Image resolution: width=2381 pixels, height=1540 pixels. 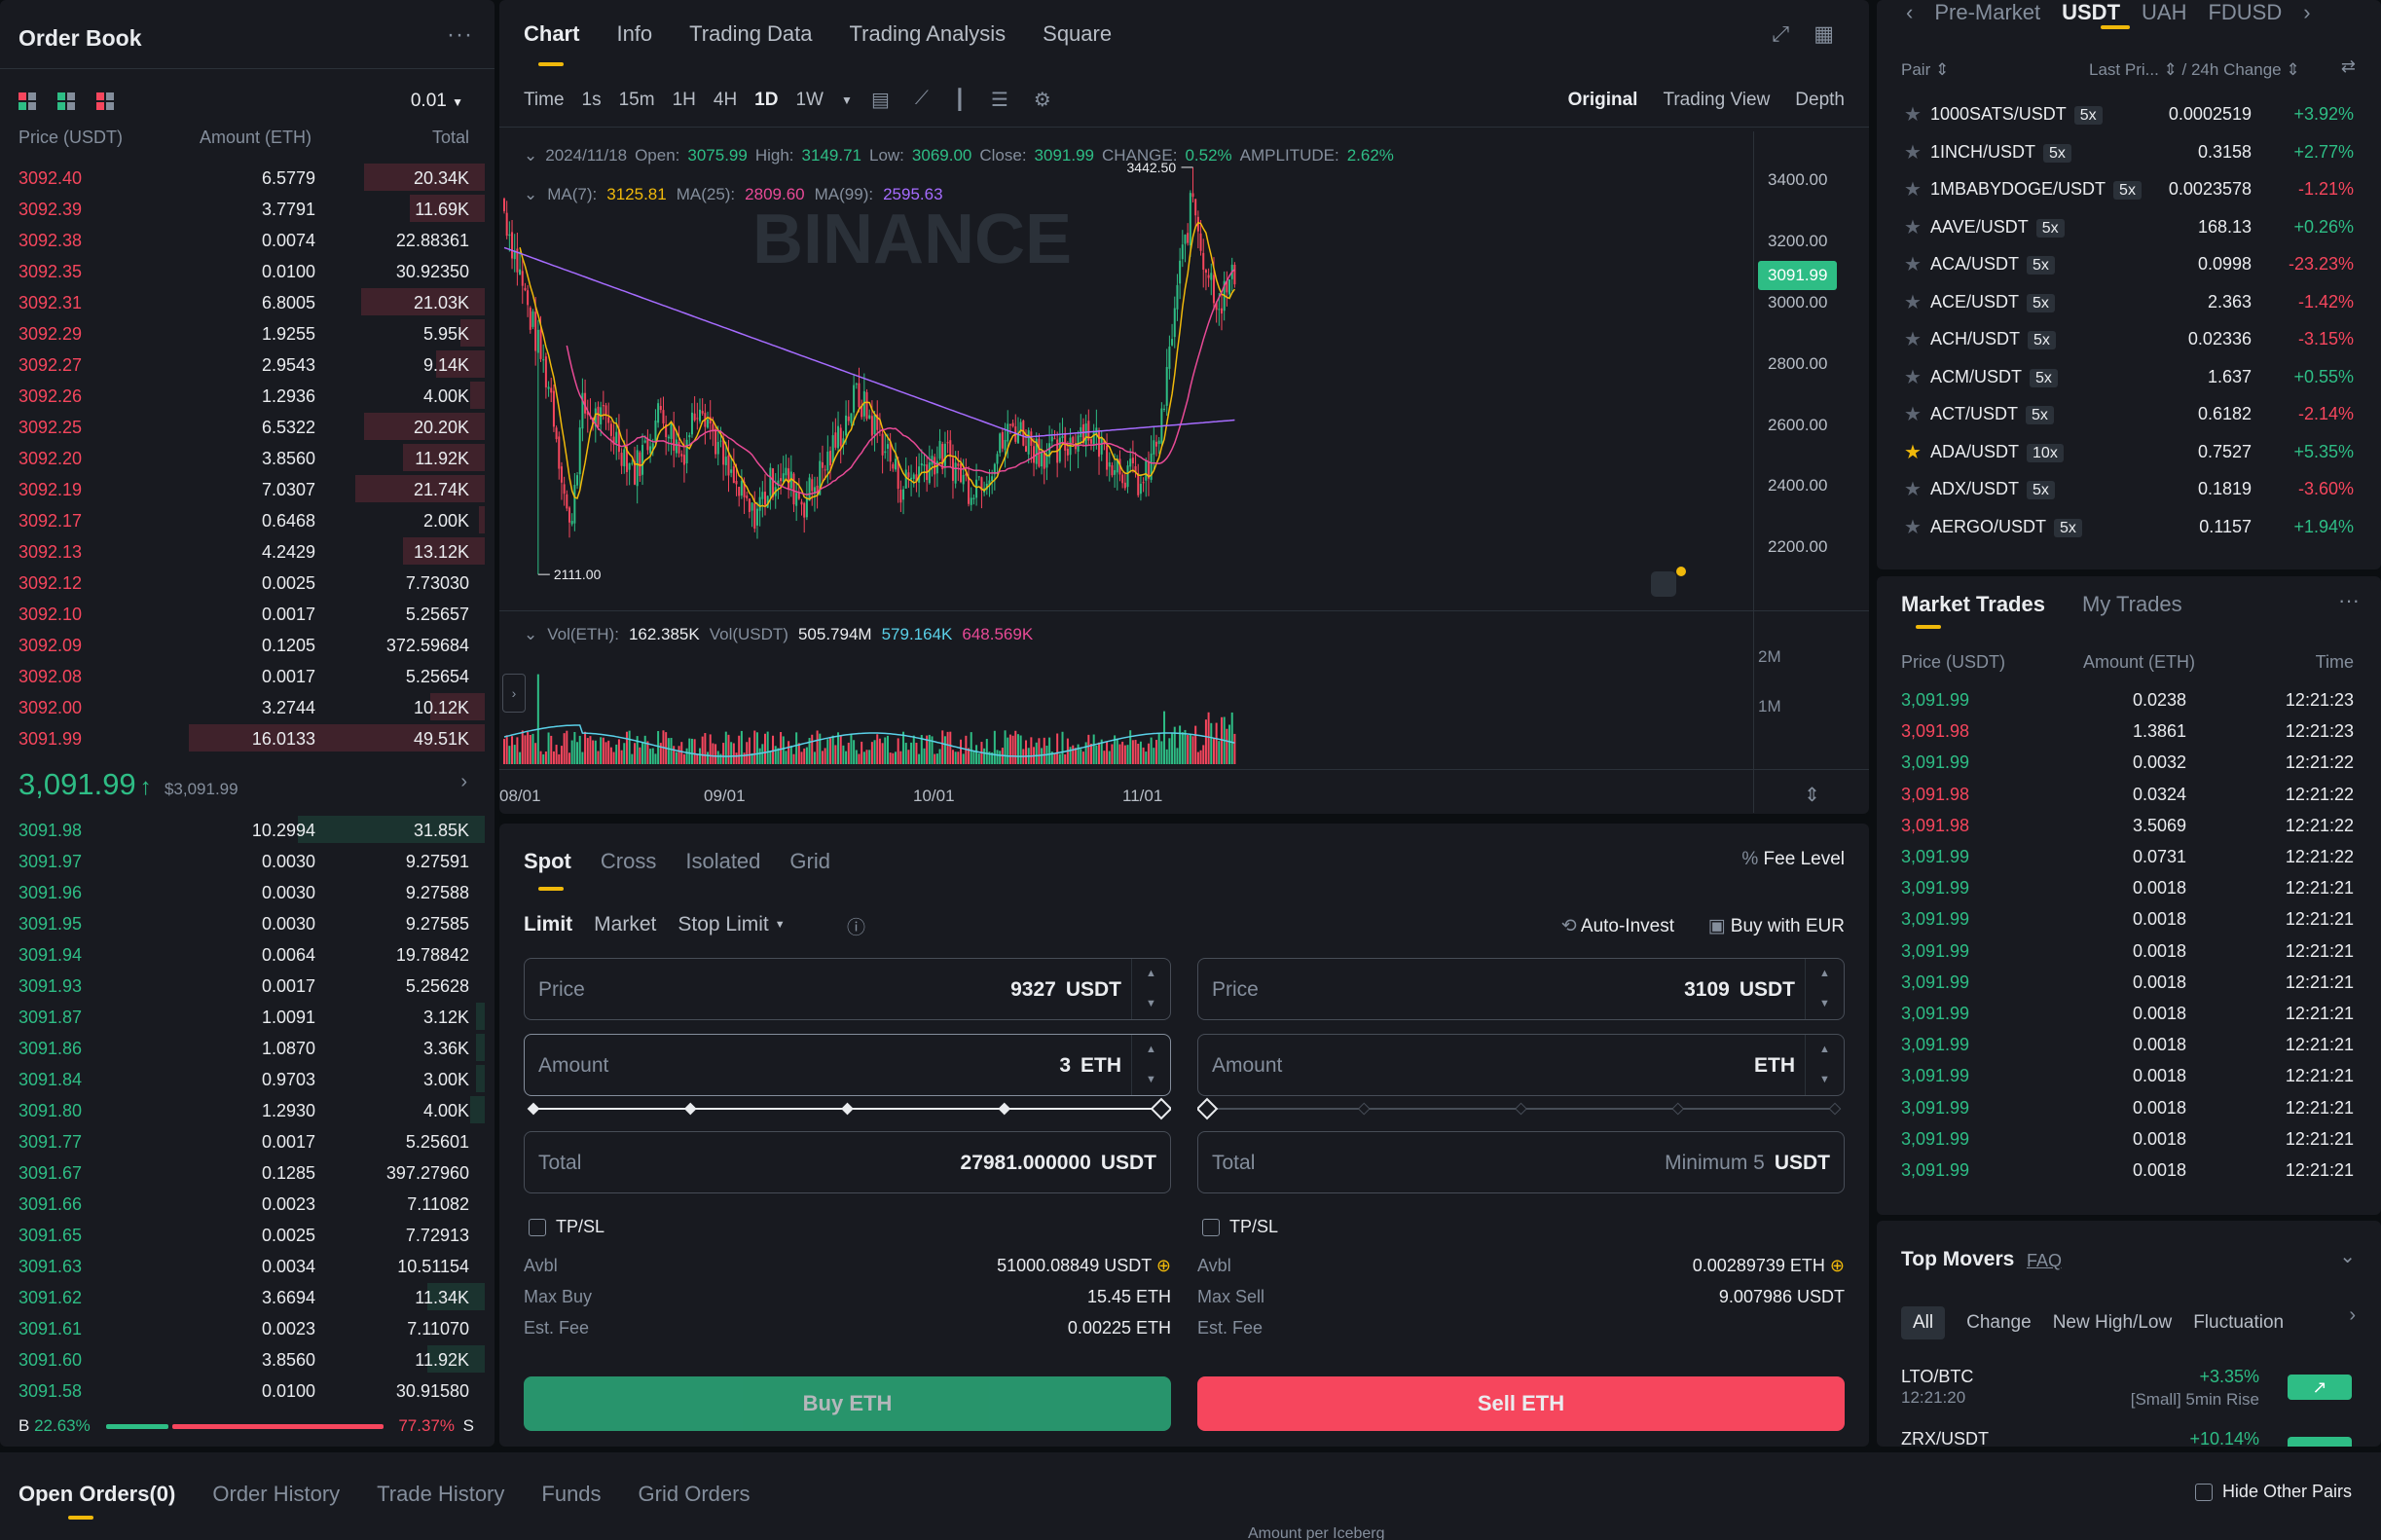 I want to click on bid-row: 3091.61 0.0023 7.11070, so click(x=247, y=1327).